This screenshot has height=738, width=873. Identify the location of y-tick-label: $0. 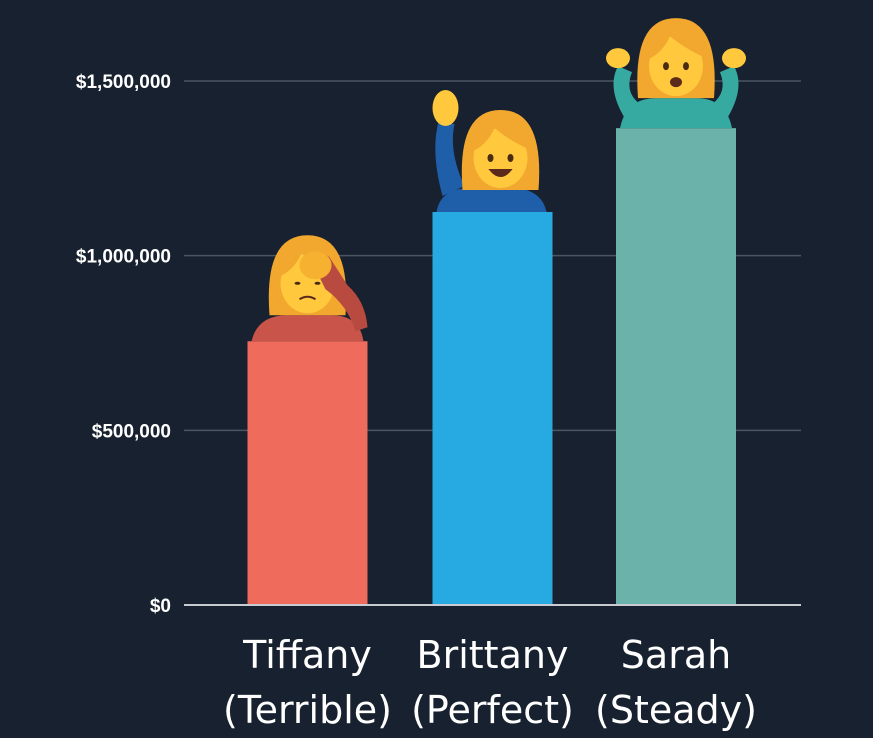
(160, 606).